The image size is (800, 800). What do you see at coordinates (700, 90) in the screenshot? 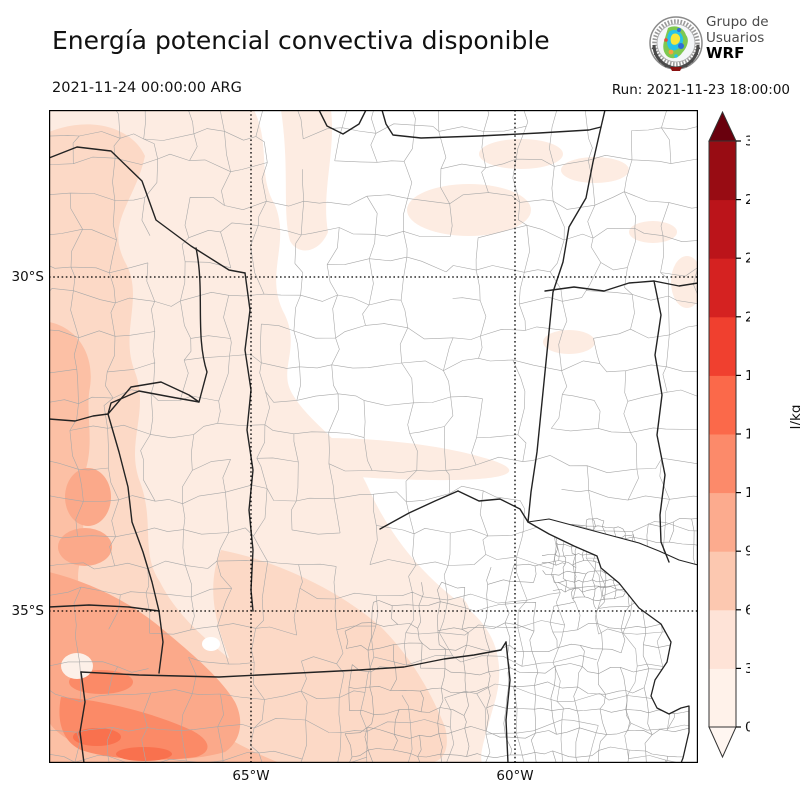
I see `run-time-label: Run: 2021-11-23 18:00:00` at bounding box center [700, 90].